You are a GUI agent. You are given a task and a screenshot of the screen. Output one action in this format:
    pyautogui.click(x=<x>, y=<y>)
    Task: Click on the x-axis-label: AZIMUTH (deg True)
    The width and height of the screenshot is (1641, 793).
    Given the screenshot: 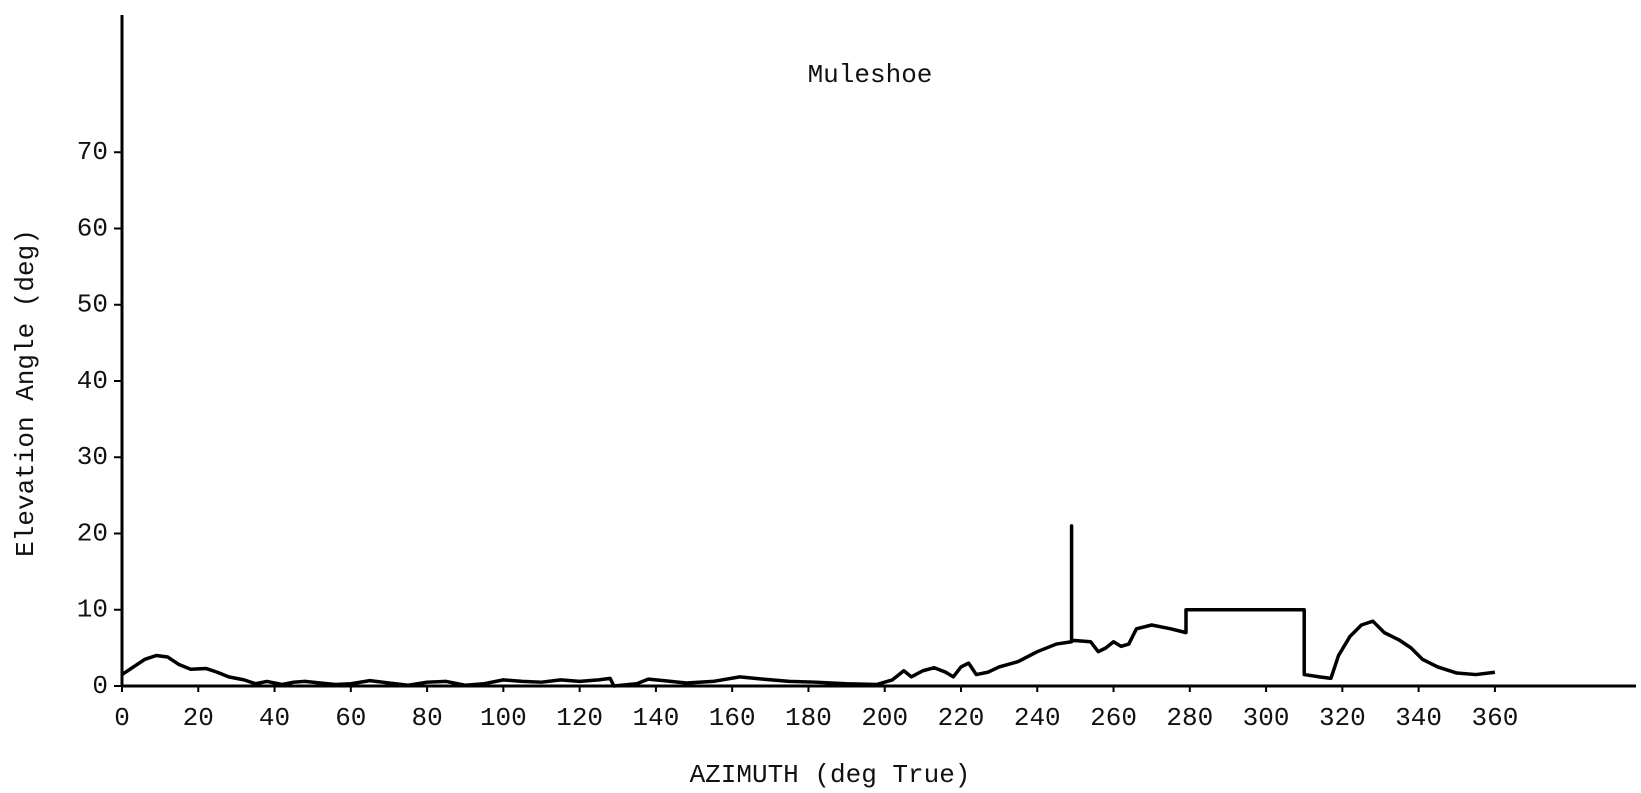 What is the action you would take?
    pyautogui.click(x=830, y=775)
    